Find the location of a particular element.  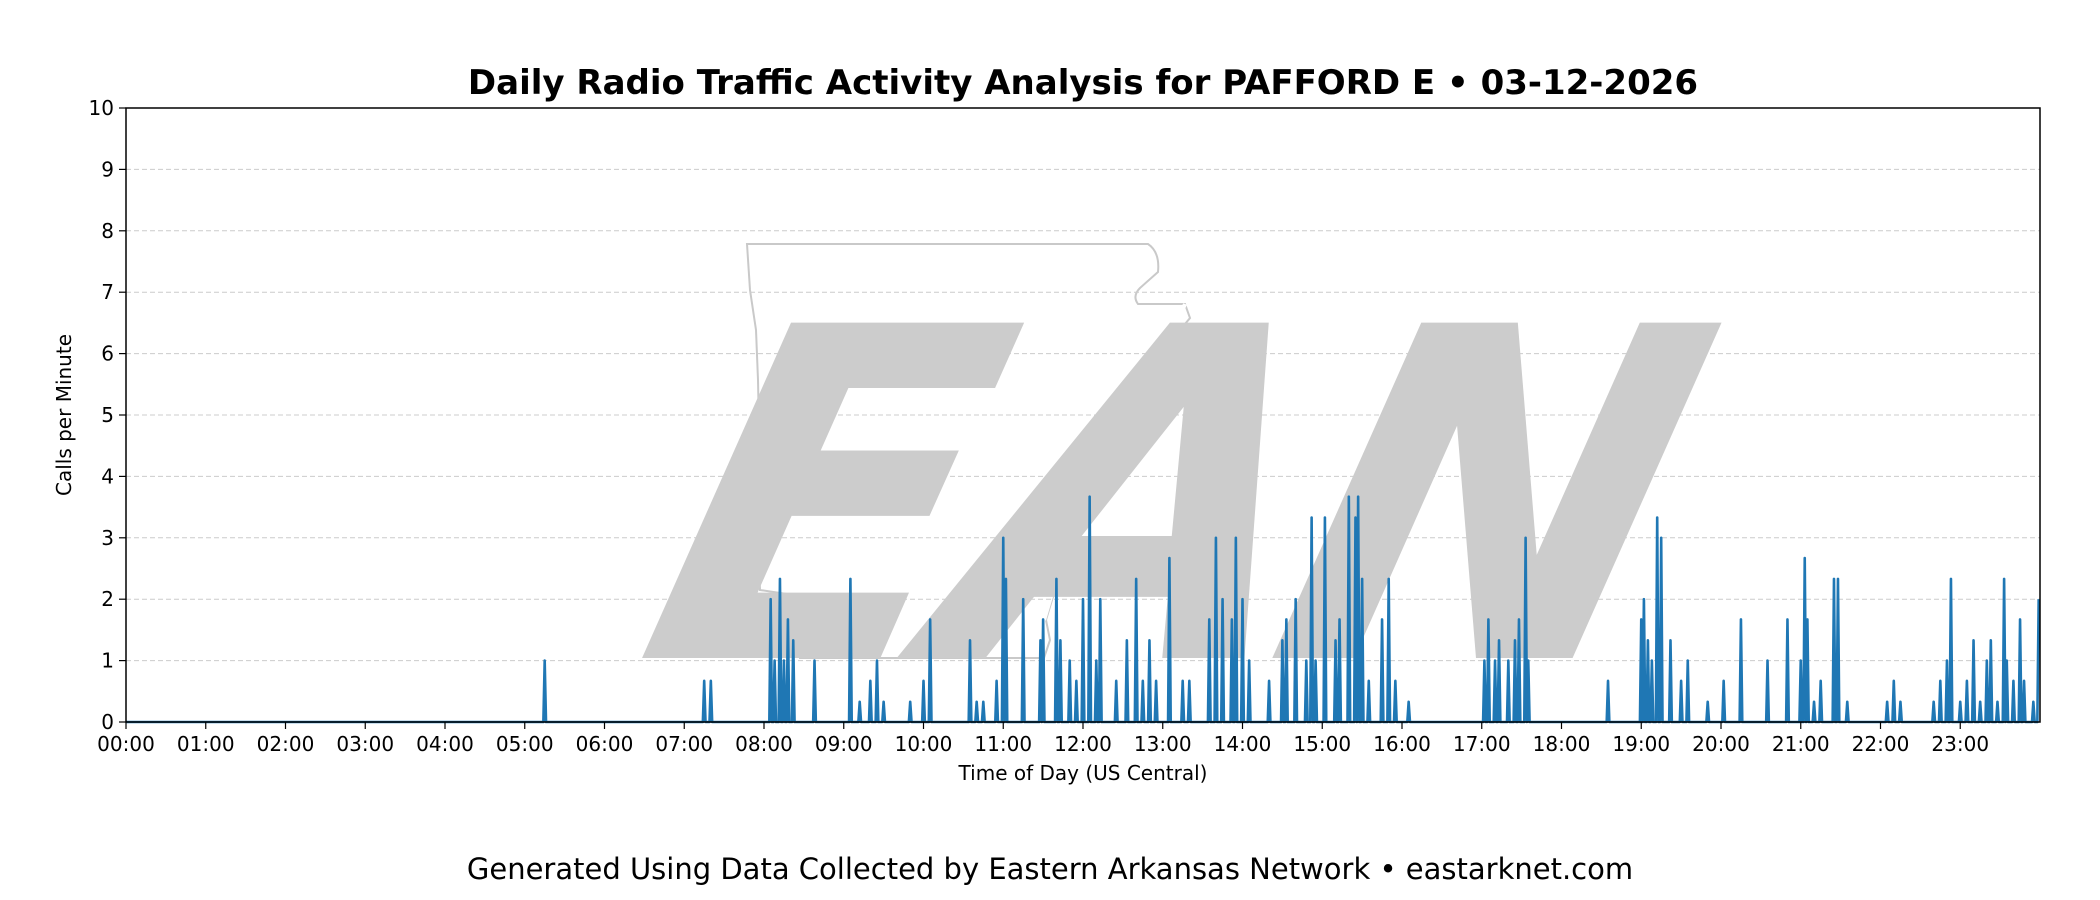

y-axis: 0 1 2 3 4 5 6 7 8 9 10 is located at coordinates (107, 415).